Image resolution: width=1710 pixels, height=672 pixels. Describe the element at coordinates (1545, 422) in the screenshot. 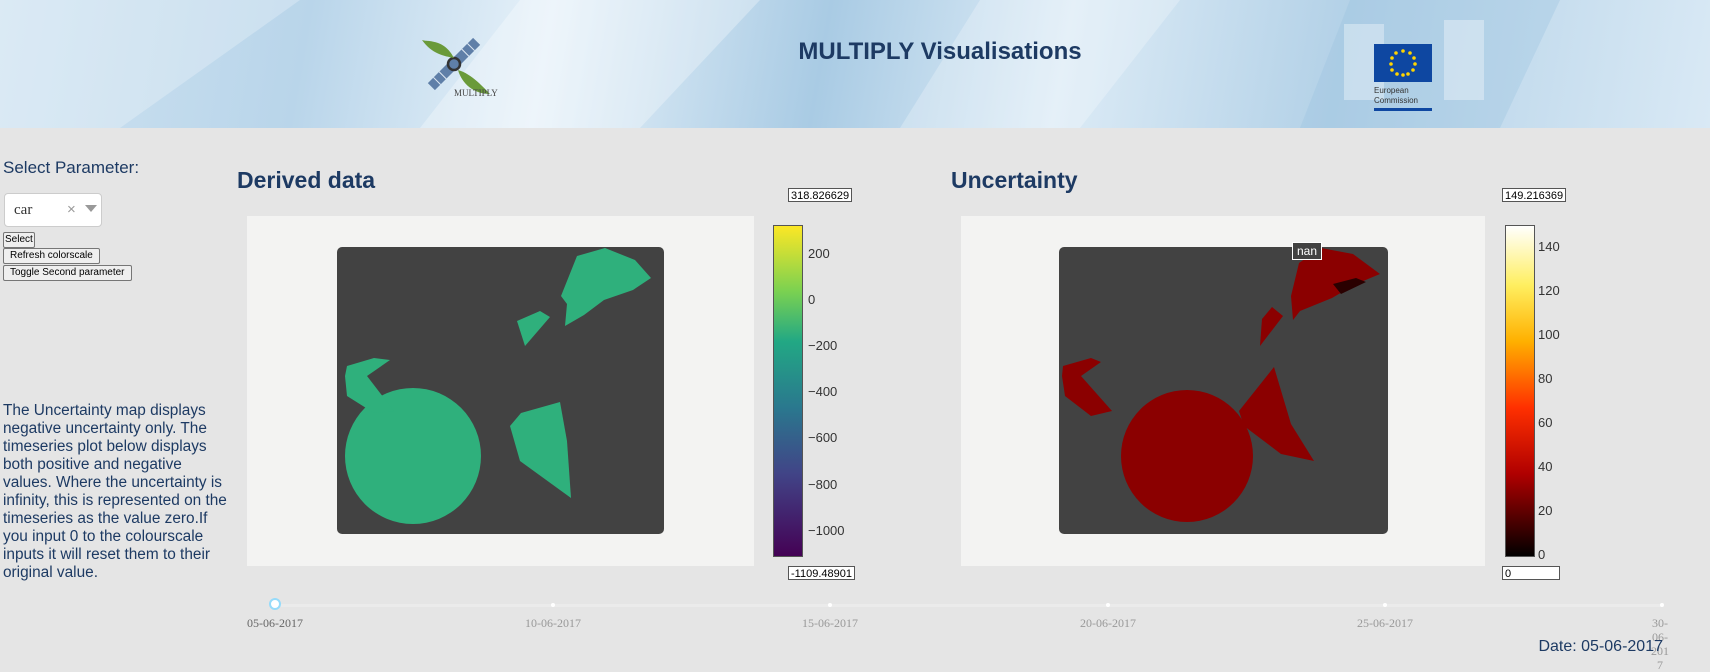

I see `uncertainty-colorbar-tick: 60` at that location.